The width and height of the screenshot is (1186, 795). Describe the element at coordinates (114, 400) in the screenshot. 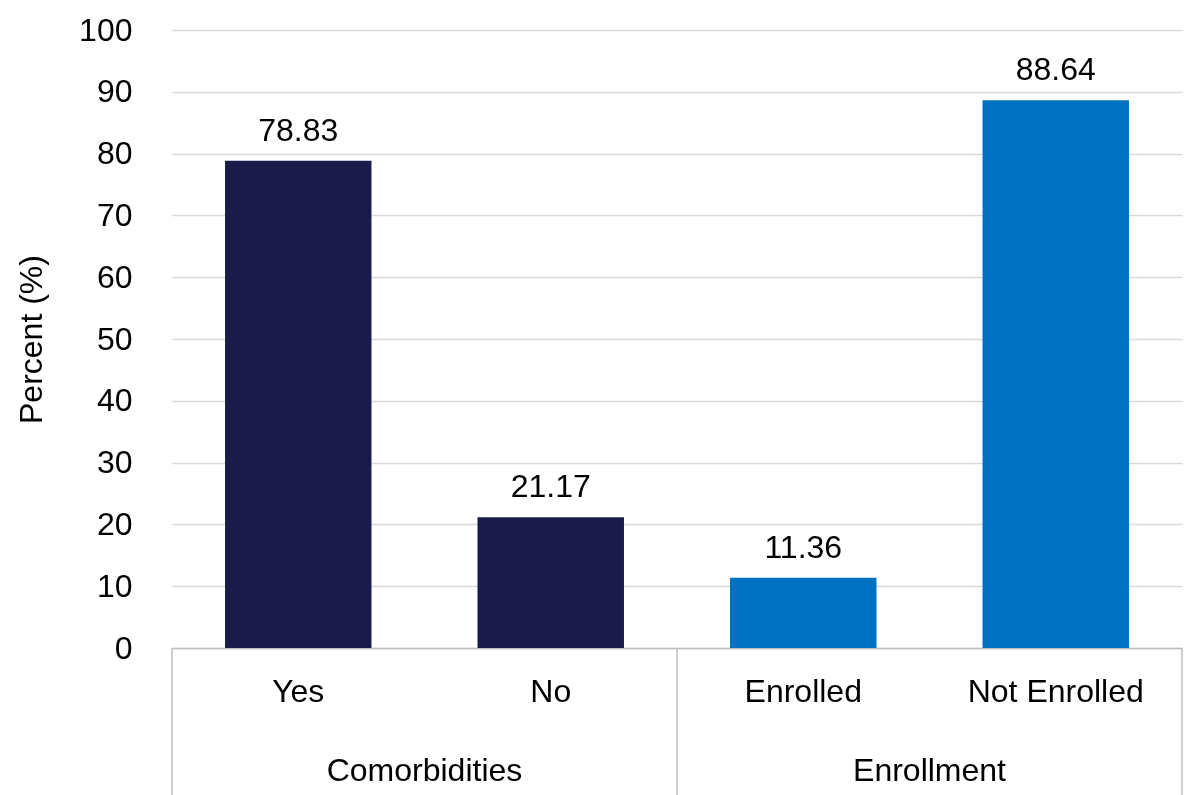

I see `y-tick-label: 40` at that location.